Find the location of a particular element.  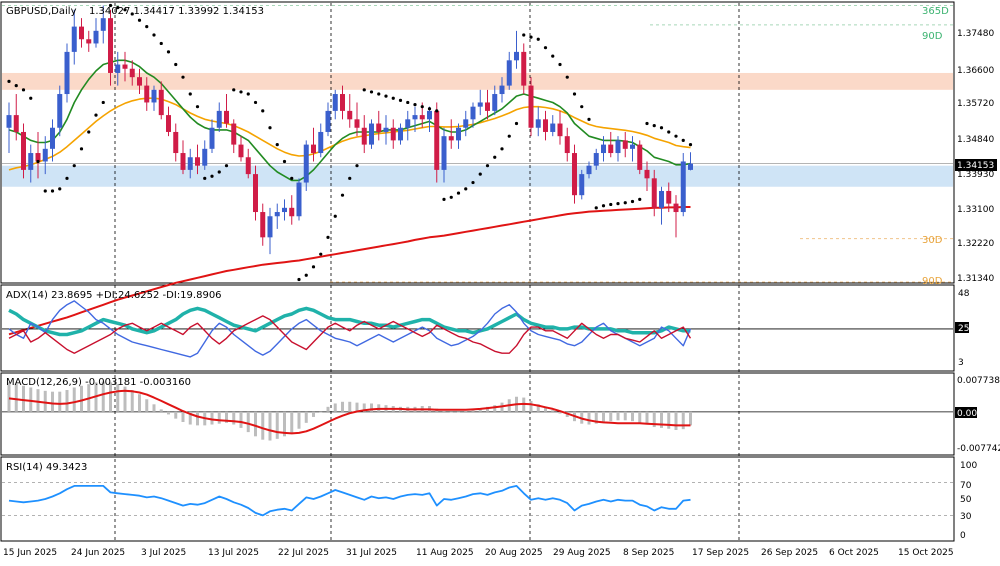

rsi-line is located at coordinates (349, 500).